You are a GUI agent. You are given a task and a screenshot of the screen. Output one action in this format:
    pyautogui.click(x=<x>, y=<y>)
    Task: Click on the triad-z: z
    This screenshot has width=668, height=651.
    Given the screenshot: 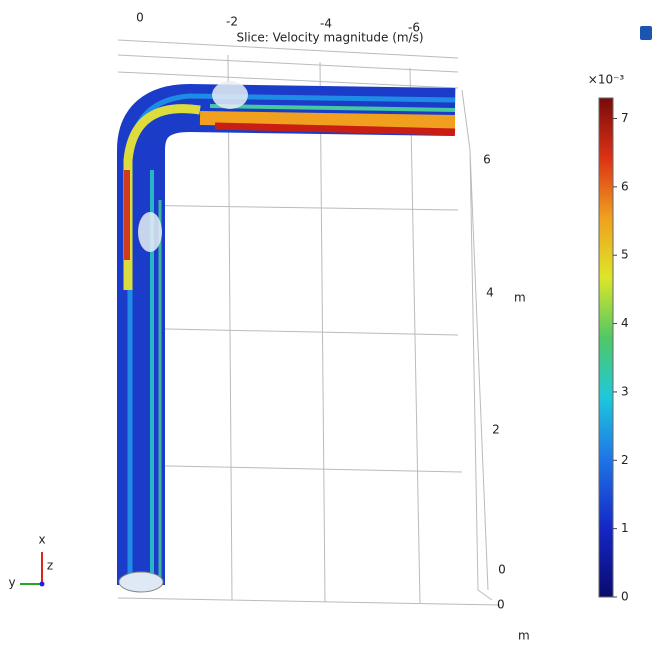 What is the action you would take?
    pyautogui.click(x=50, y=566)
    